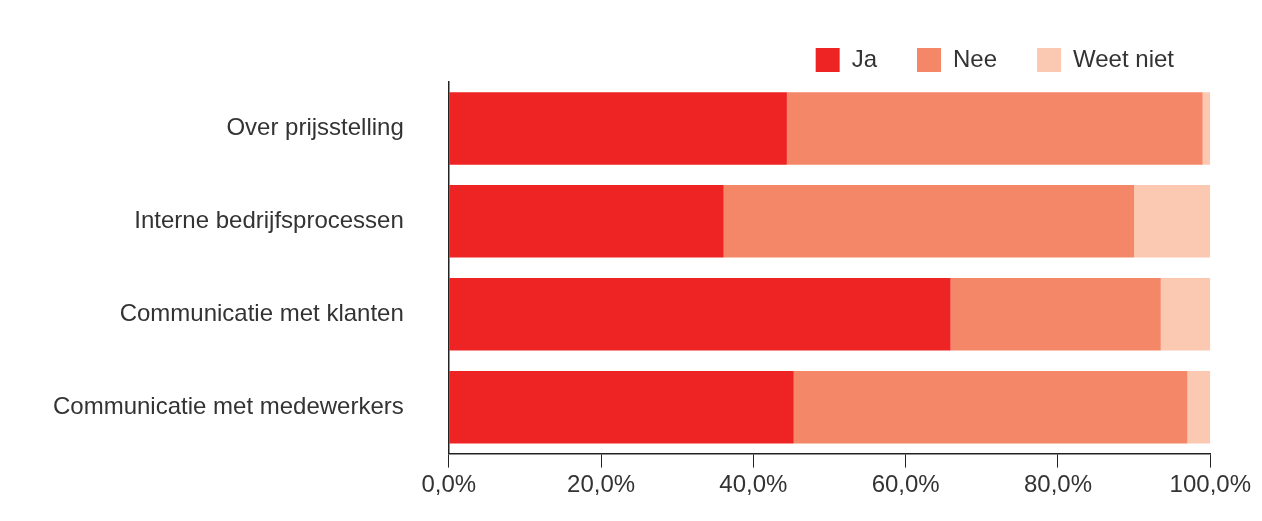  I want to click on x-tick-label: 40,0%, so click(753, 483).